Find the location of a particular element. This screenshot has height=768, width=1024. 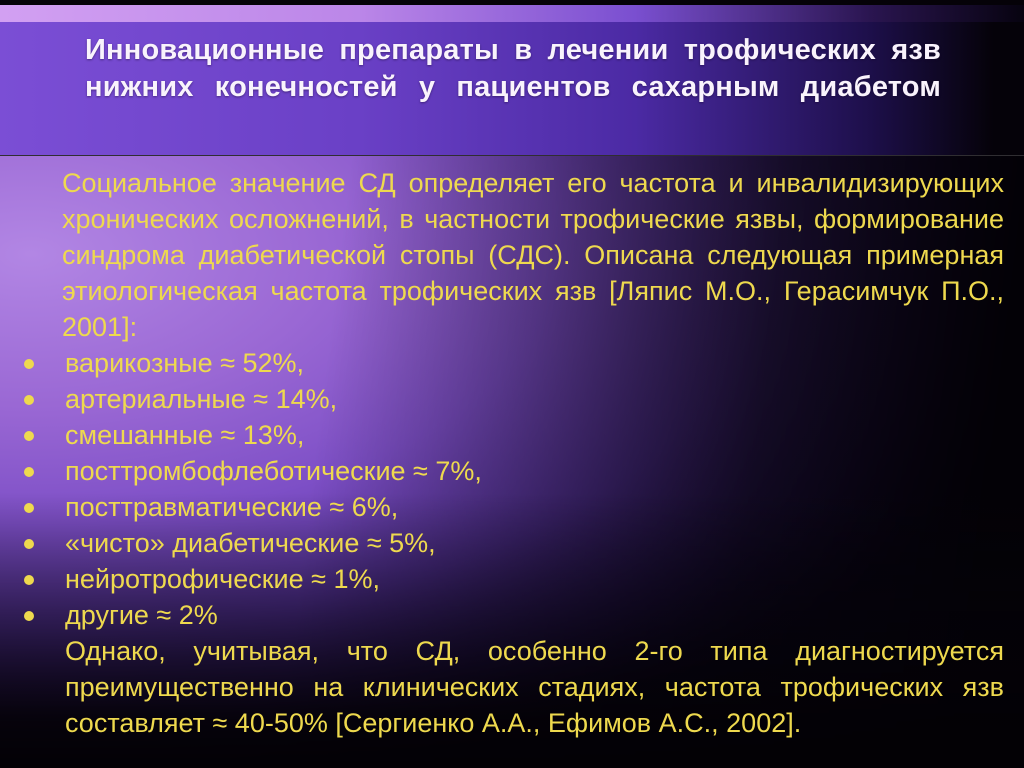

list-item: посттравматические ≈ 6%, is located at coordinates (502, 507).